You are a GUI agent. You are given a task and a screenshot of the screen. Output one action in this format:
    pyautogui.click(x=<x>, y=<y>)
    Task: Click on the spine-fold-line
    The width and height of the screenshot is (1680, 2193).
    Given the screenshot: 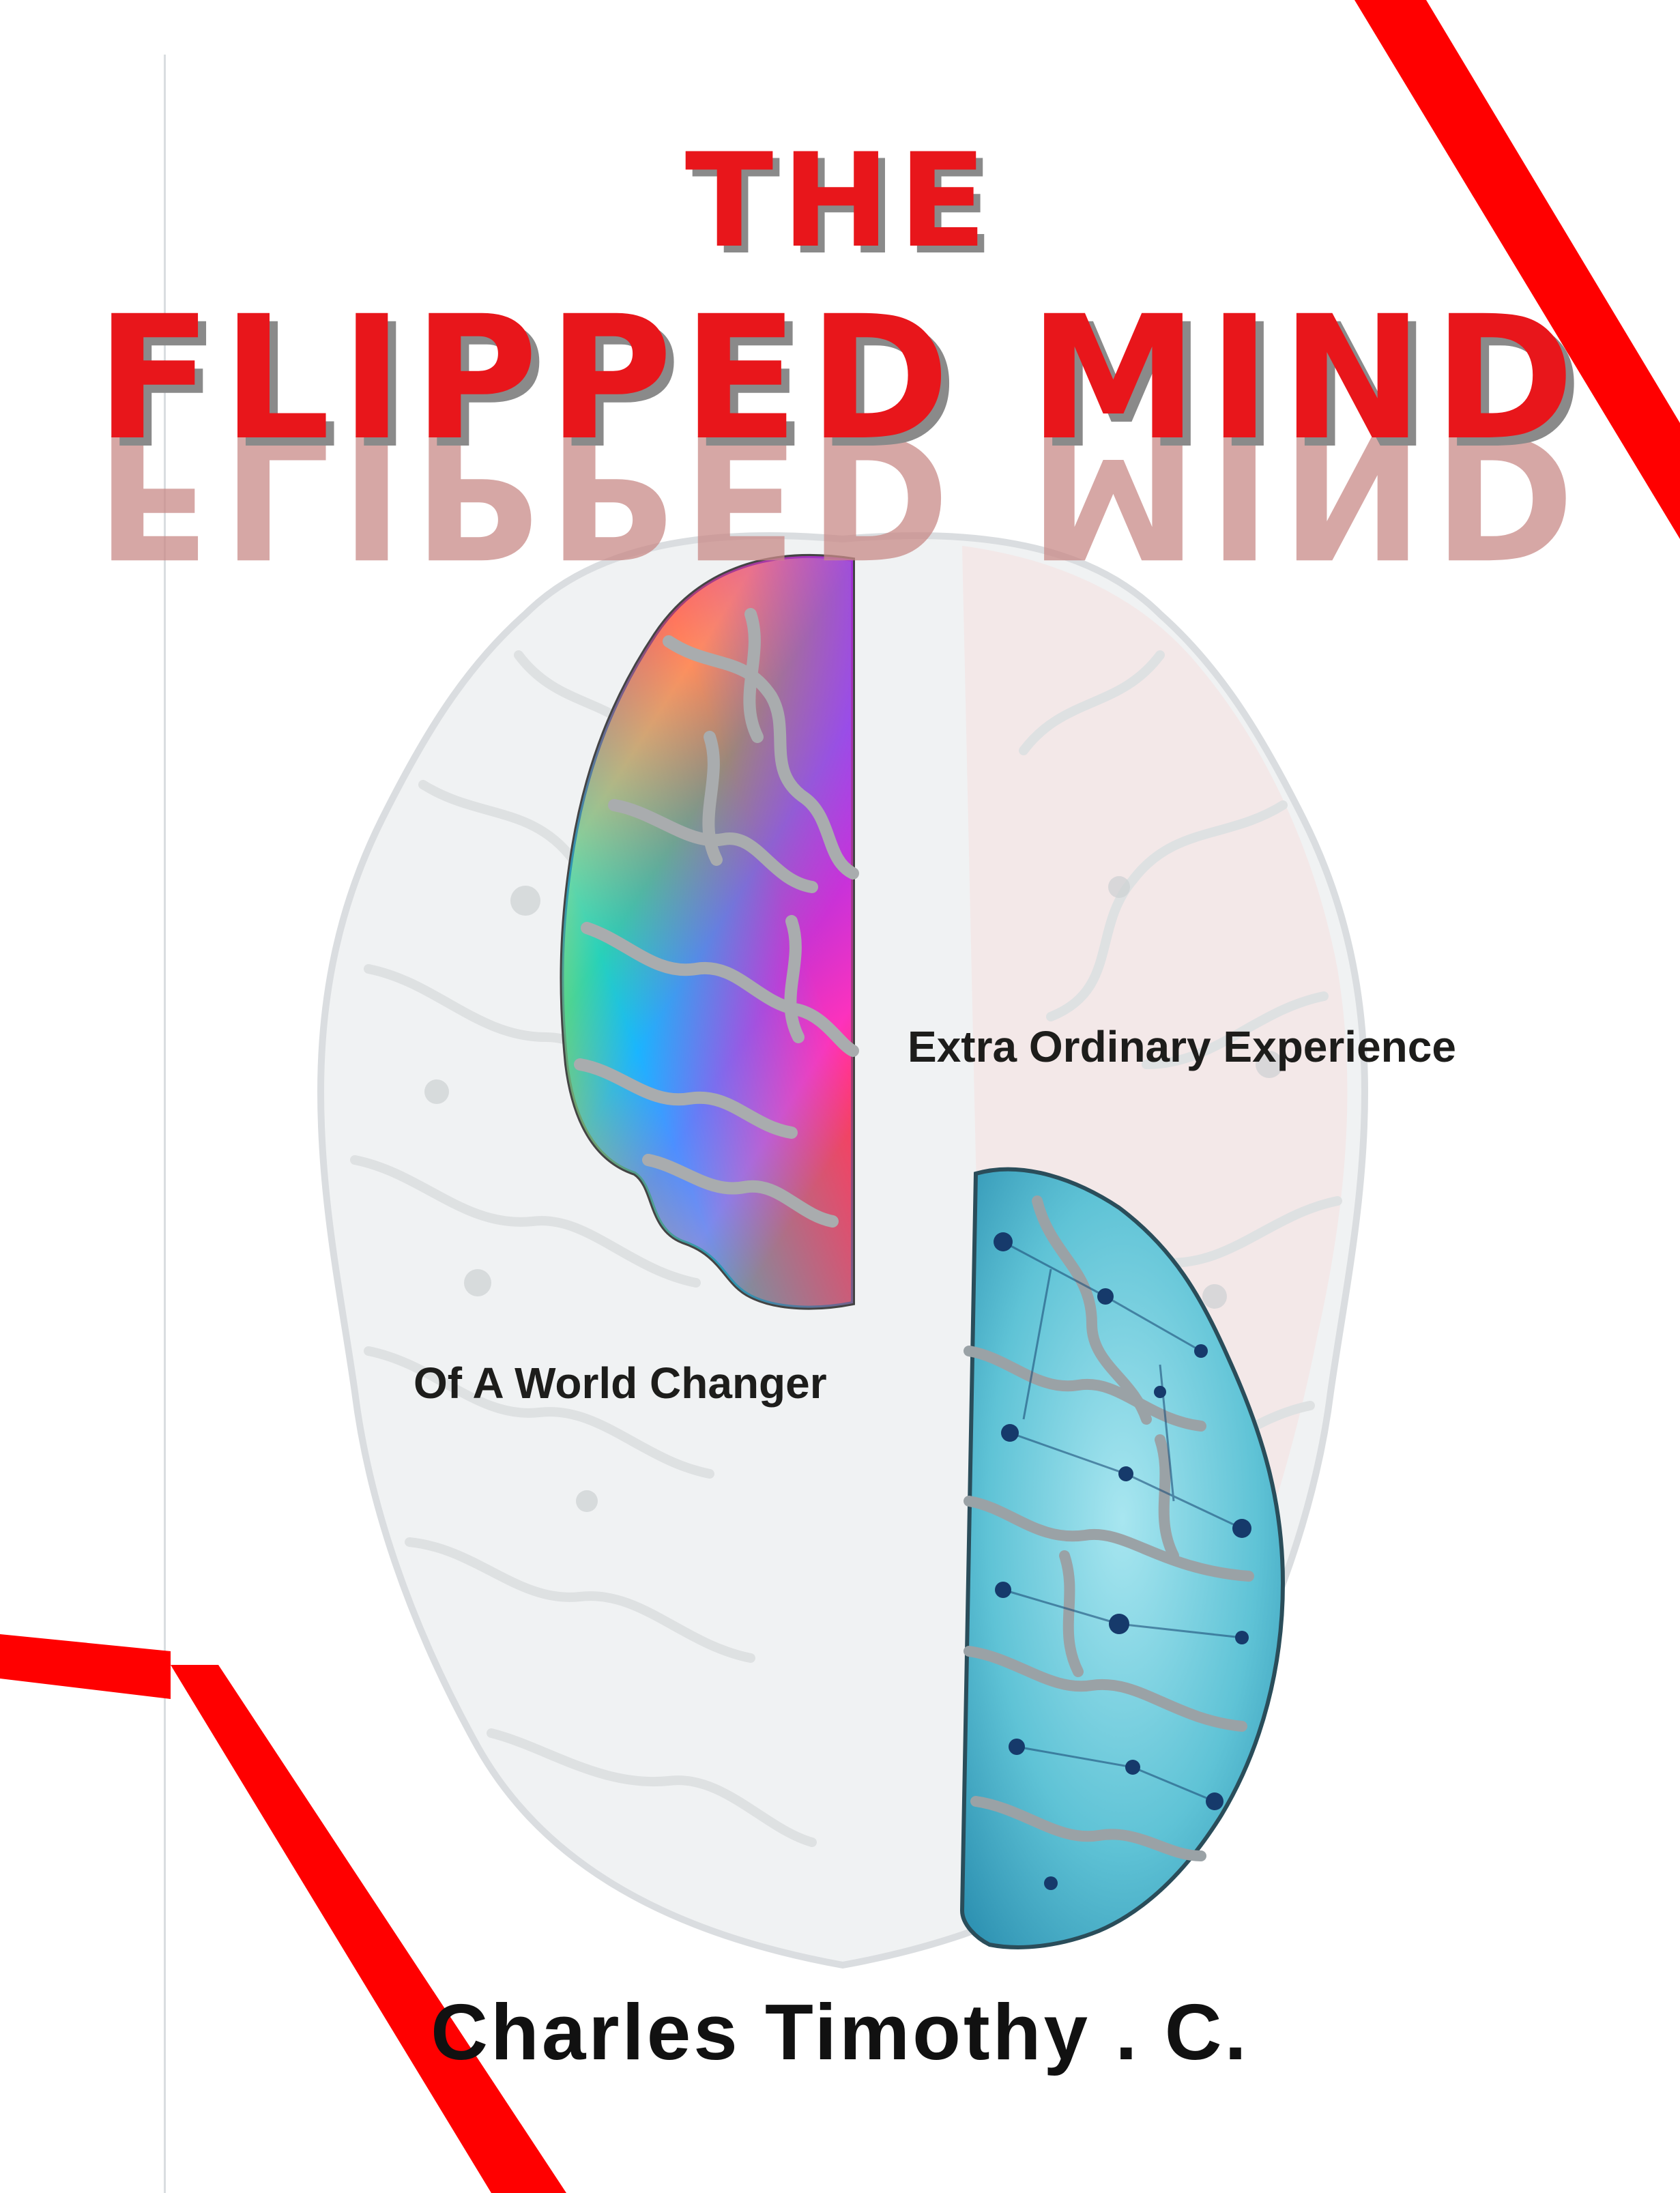 What is the action you would take?
    pyautogui.click(x=165, y=1124)
    